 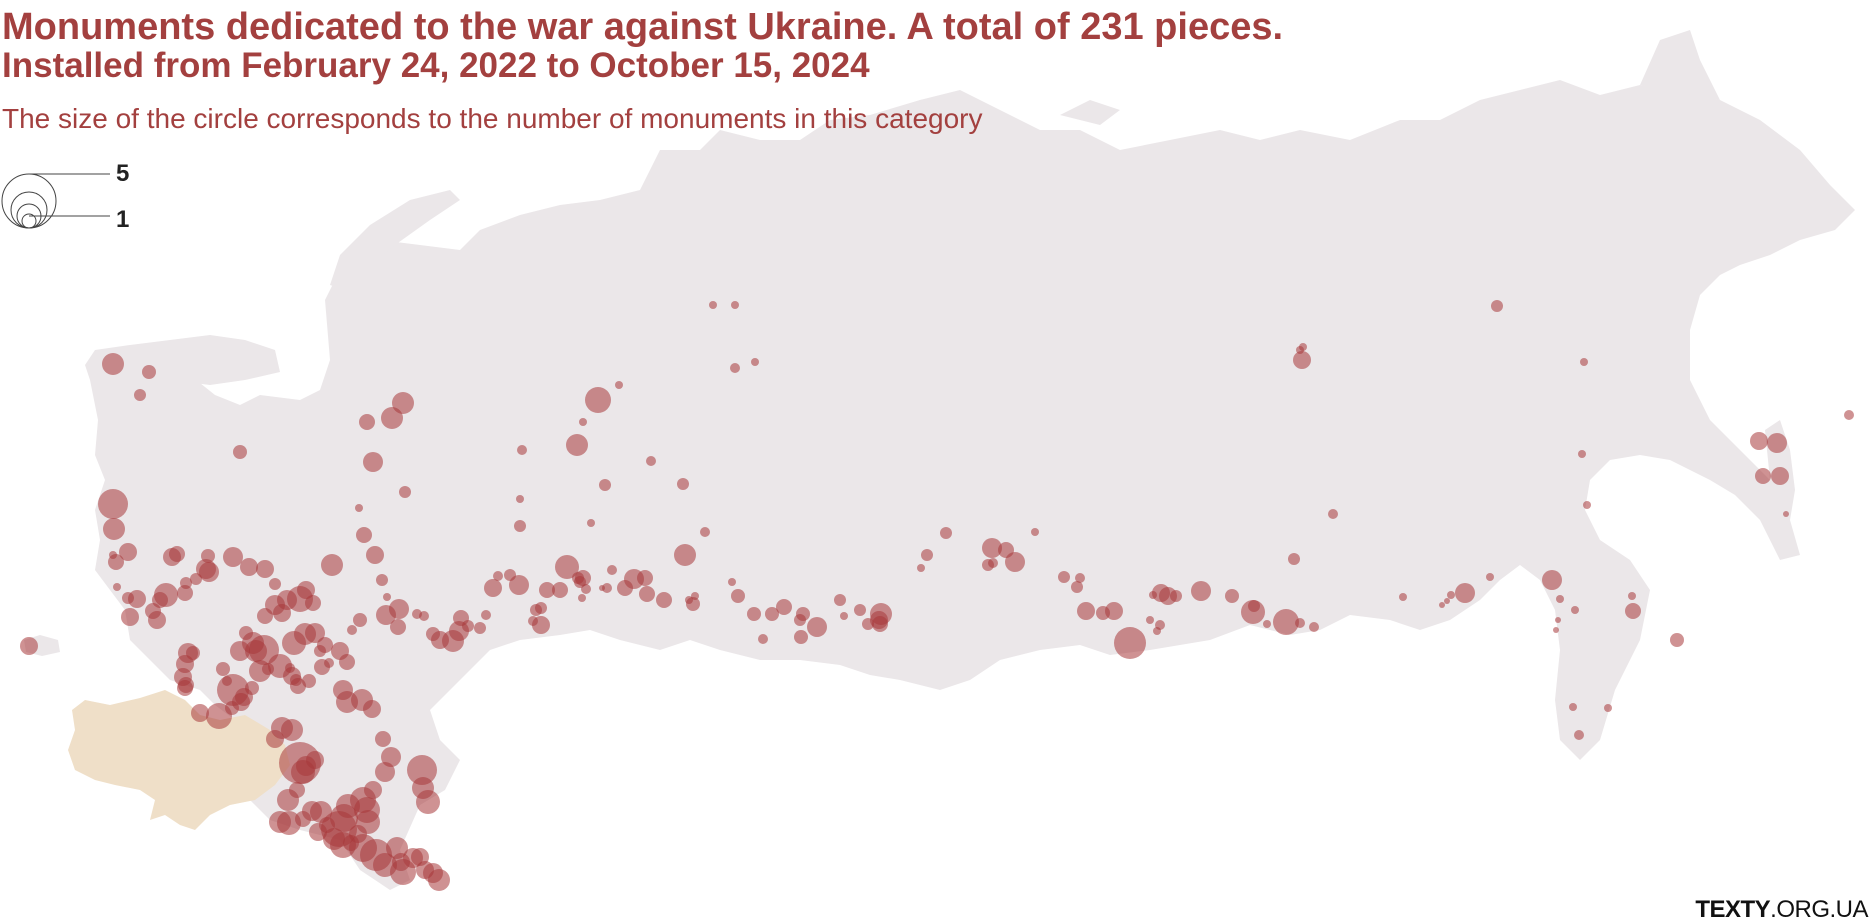 I want to click on legend-min-label: 1, so click(x=123, y=219).